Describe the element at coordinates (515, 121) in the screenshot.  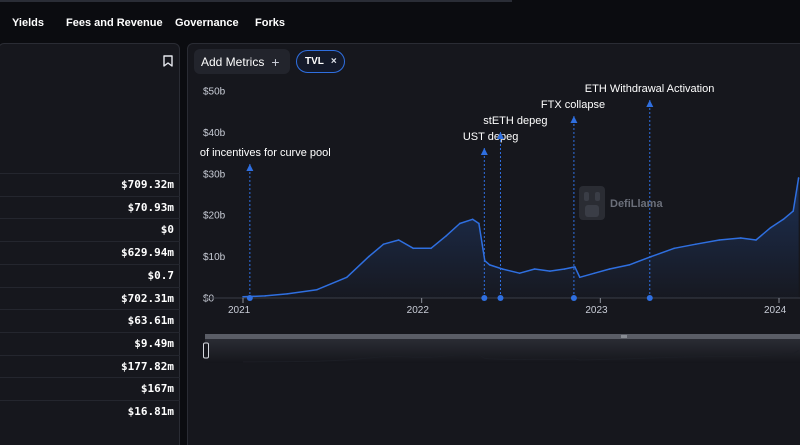
I see `annotation-label: stETH depeg` at that location.